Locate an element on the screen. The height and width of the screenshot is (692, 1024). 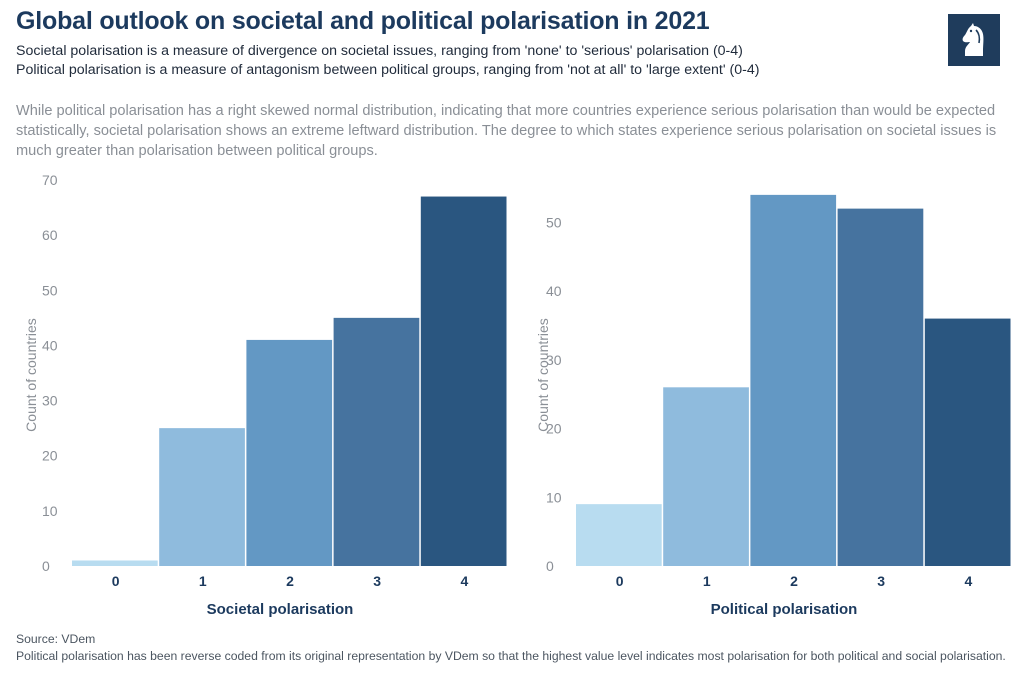
political-x-tick-label: 1 is located at coordinates (707, 581).